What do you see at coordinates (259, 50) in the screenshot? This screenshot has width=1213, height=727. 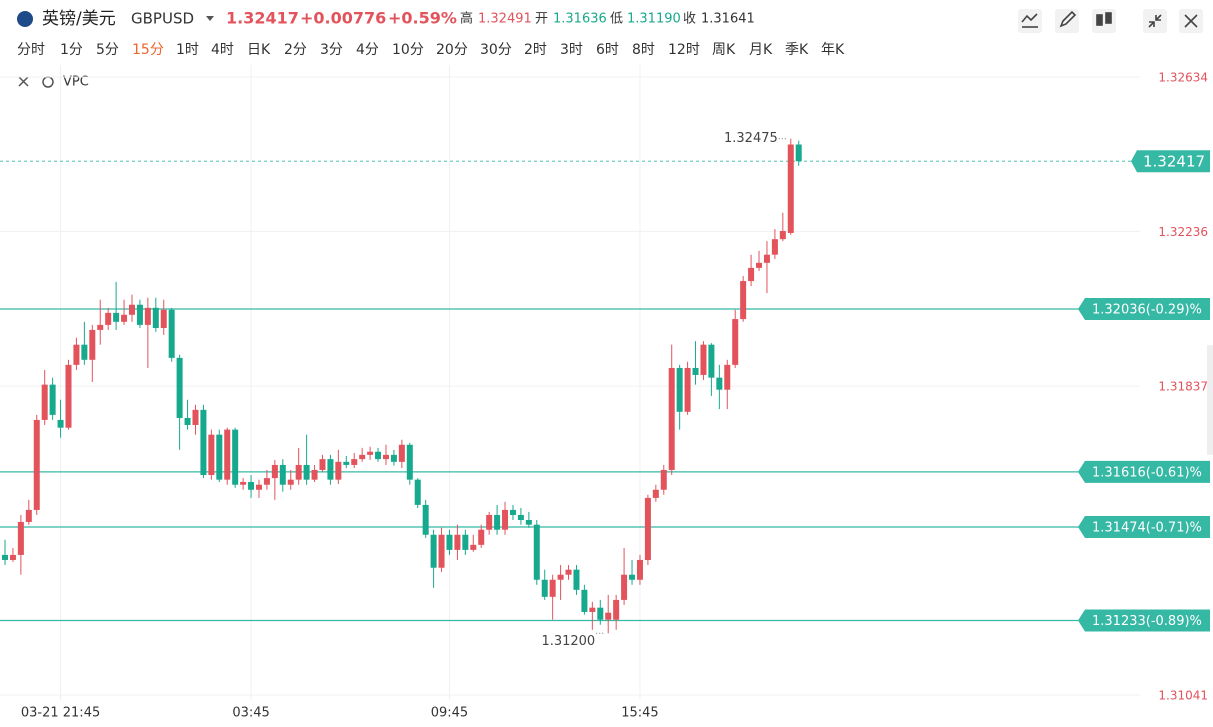 I see `timeframe-tab: 日K` at bounding box center [259, 50].